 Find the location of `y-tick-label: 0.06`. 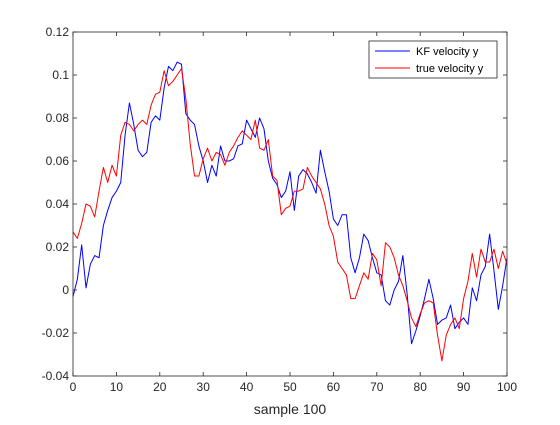

y-tick-label: 0.06 is located at coordinates (58, 161).